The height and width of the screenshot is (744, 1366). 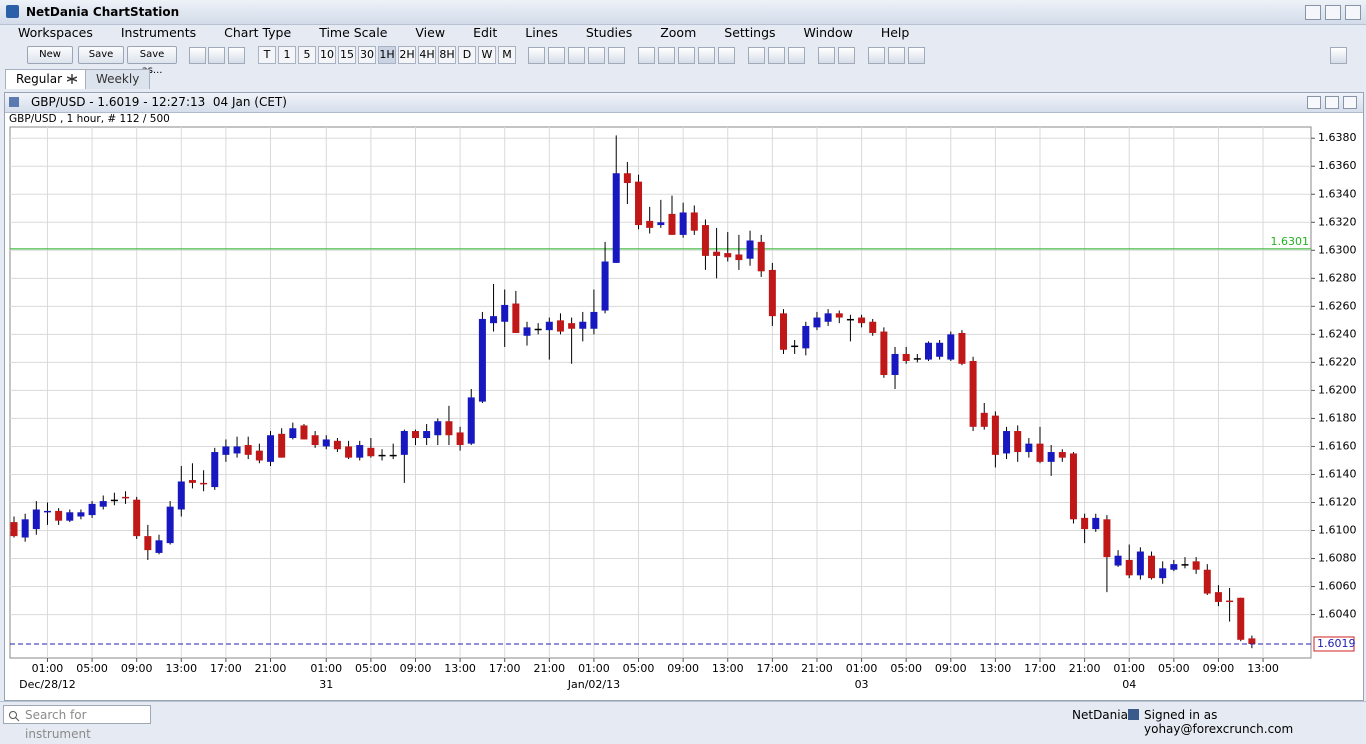 I want to click on y-tick-label: 1.6320, so click(x=1337, y=221).